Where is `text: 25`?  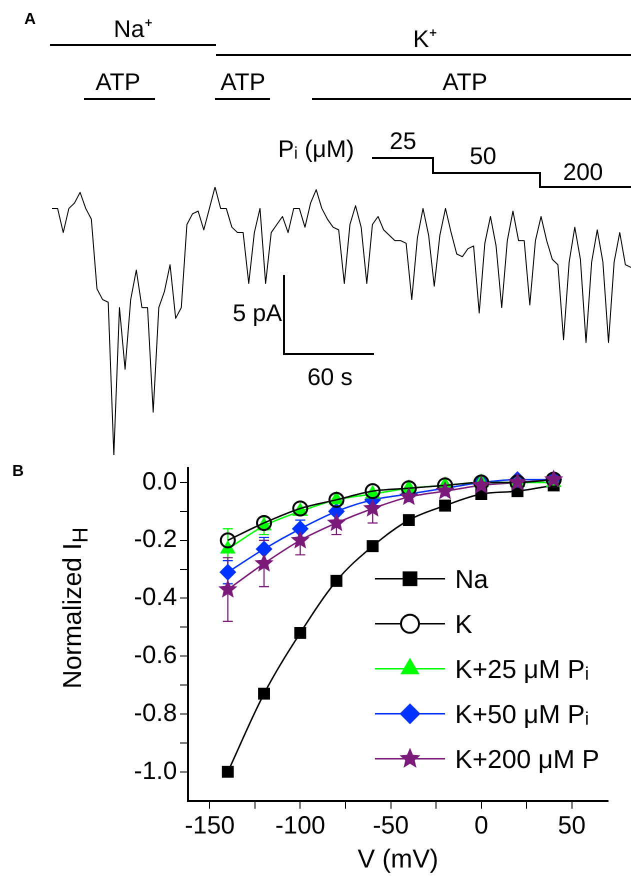 text: 25 is located at coordinates (403, 141).